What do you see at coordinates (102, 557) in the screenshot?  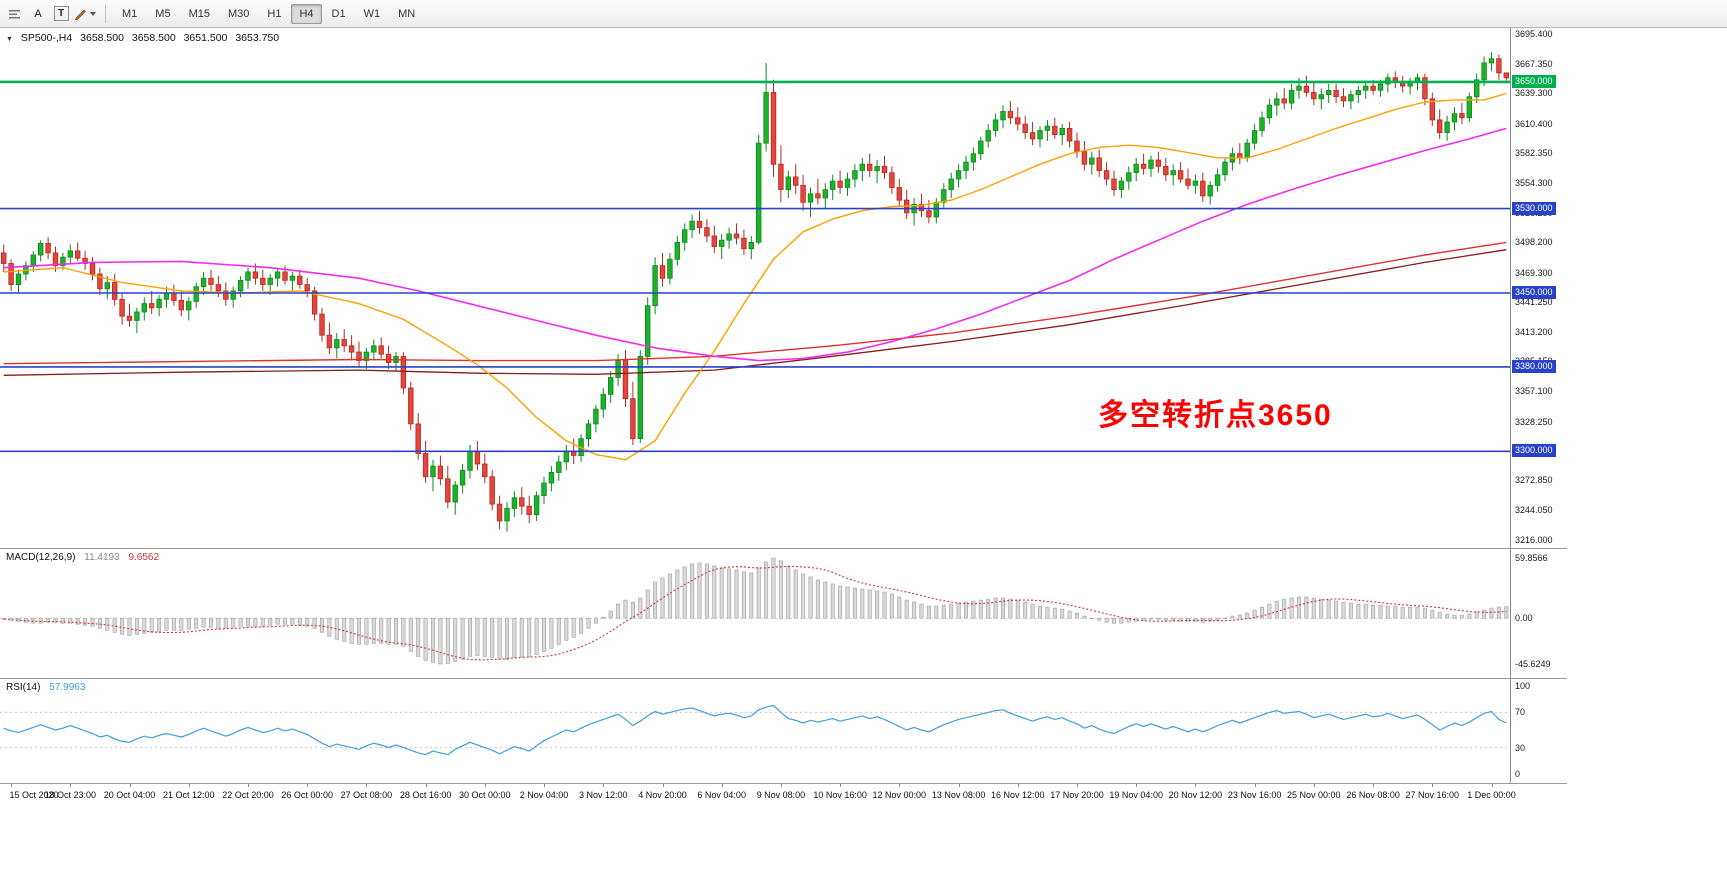 I see `macd-value-main: 11.4193` at bounding box center [102, 557].